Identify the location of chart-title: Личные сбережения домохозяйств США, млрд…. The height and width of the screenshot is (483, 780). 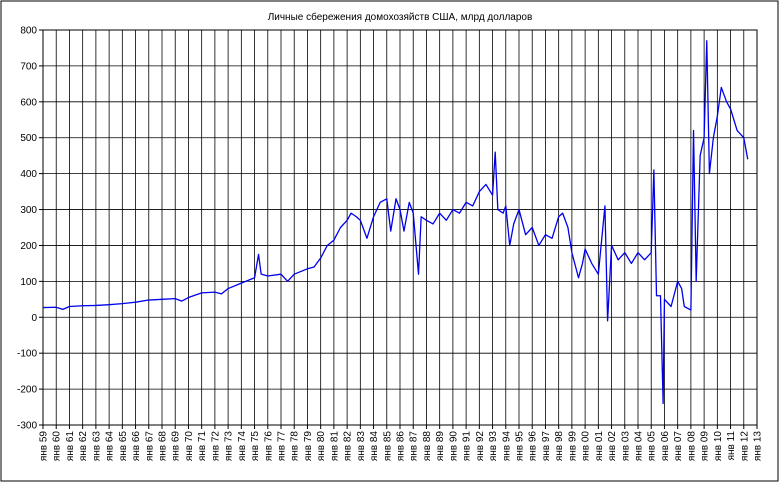
(400, 17).